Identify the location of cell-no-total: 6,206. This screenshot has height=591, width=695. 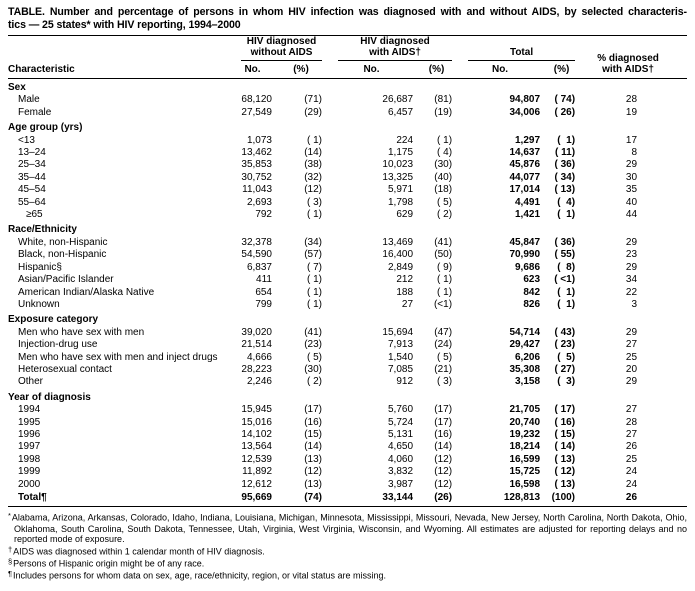
(528, 357).